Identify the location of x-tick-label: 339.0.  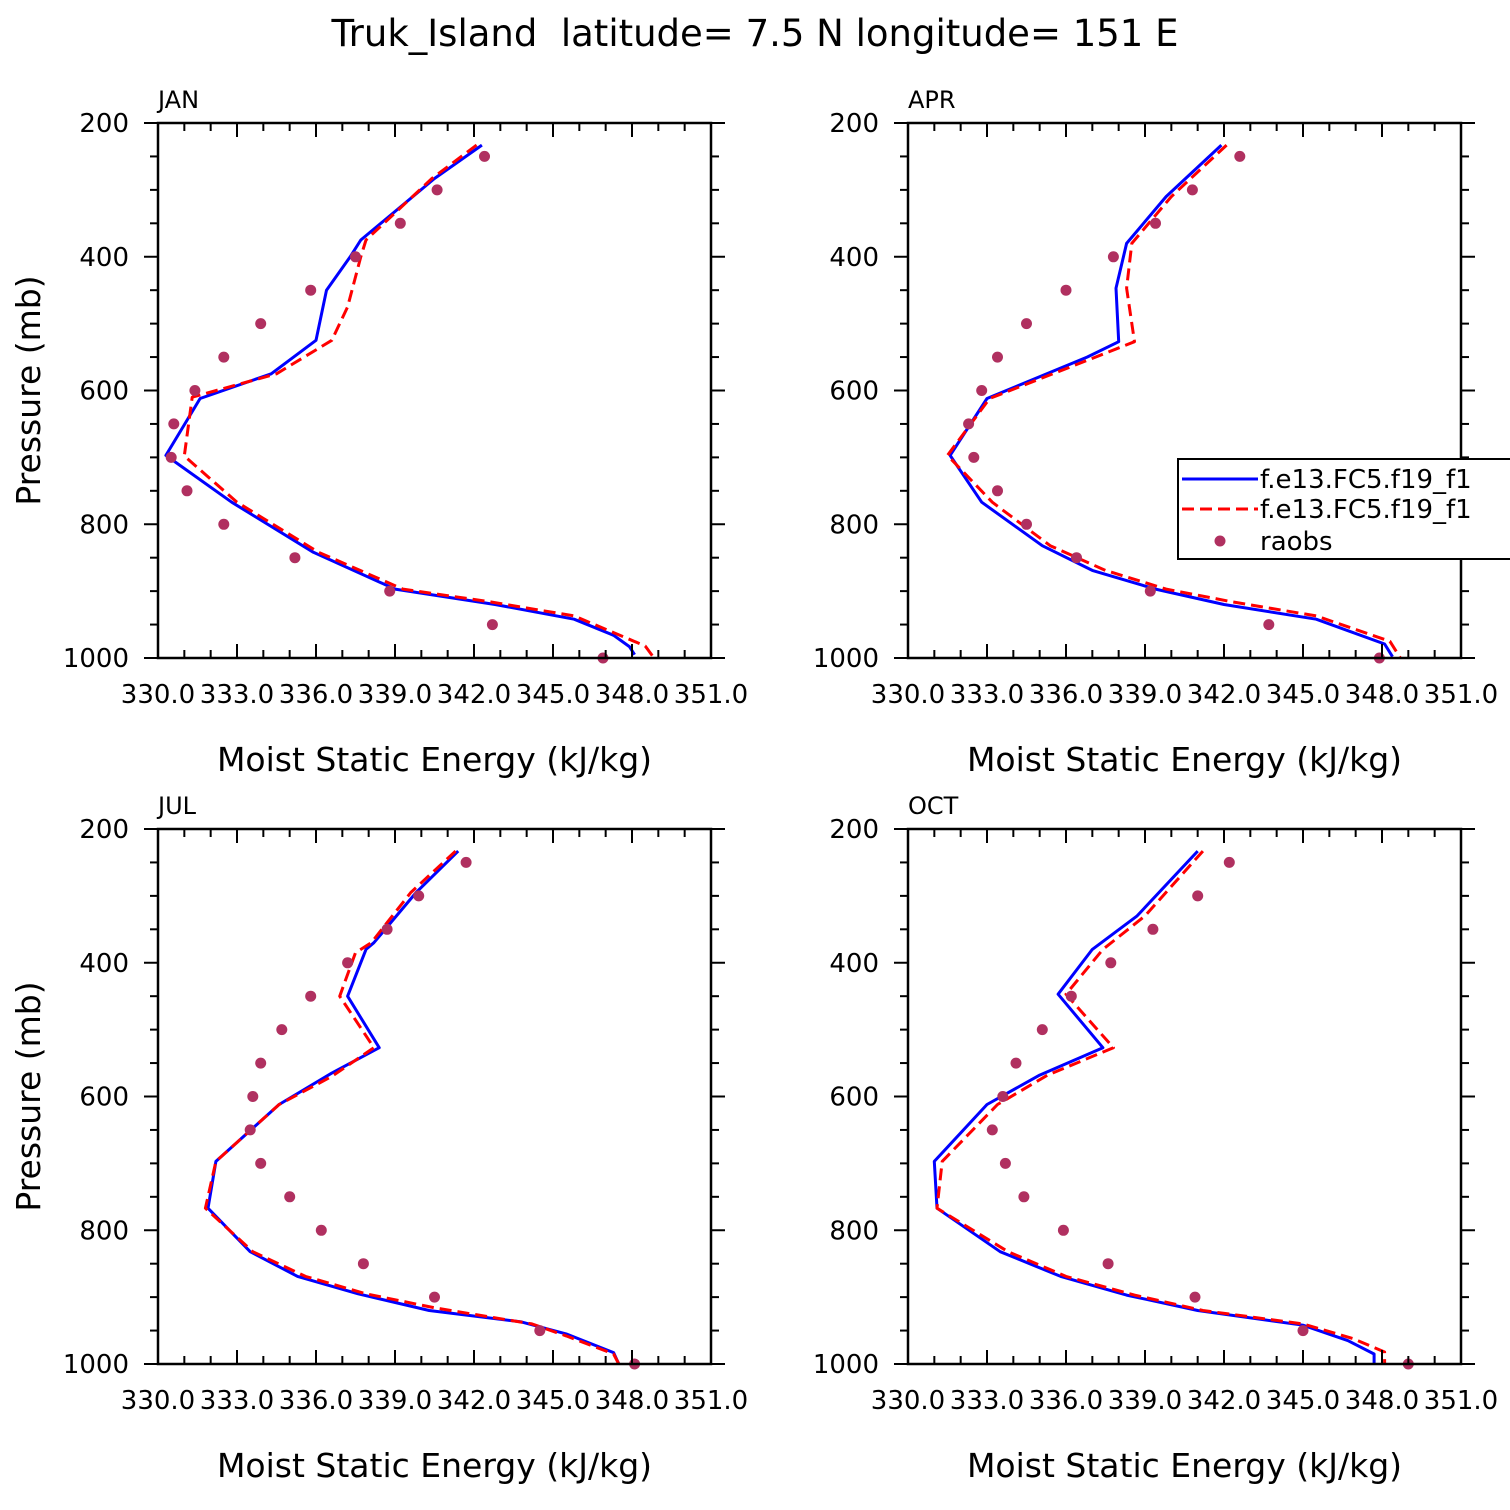
(1145, 695).